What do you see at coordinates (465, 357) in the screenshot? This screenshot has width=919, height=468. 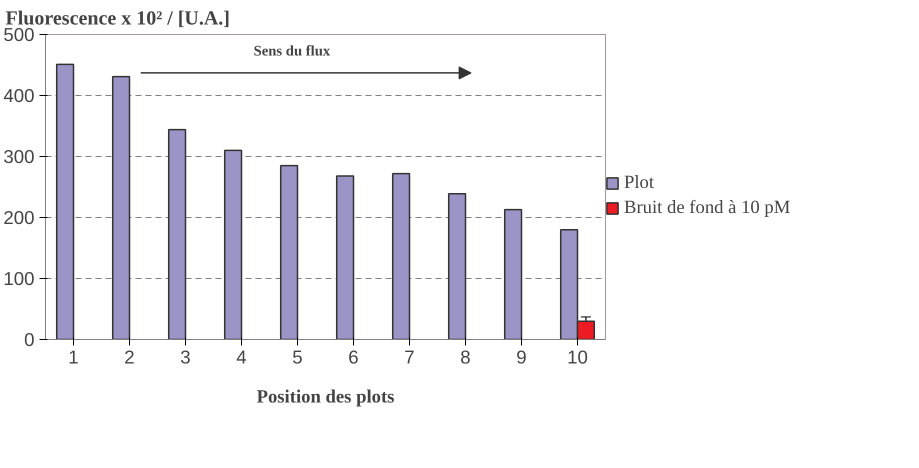 I see `x-tick-label: 8` at bounding box center [465, 357].